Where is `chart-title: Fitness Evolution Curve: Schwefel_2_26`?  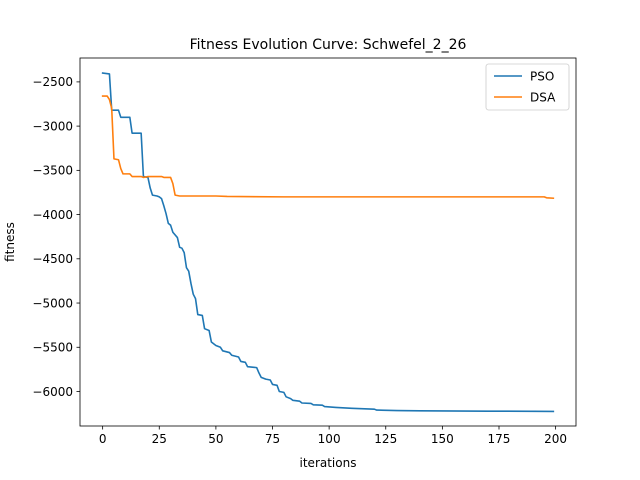 chart-title: Fitness Evolution Curve: Schwefel_2_26 is located at coordinates (328, 45).